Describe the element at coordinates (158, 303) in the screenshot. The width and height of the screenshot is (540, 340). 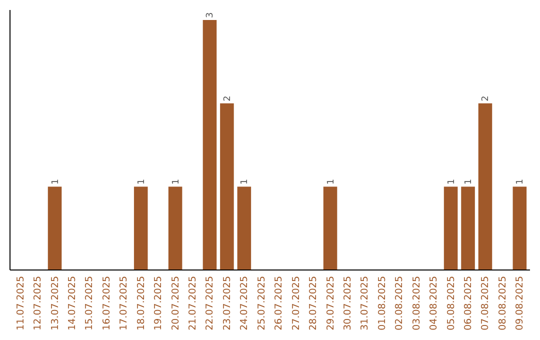
I see `x-tick-label: 19.07.2025` at that location.